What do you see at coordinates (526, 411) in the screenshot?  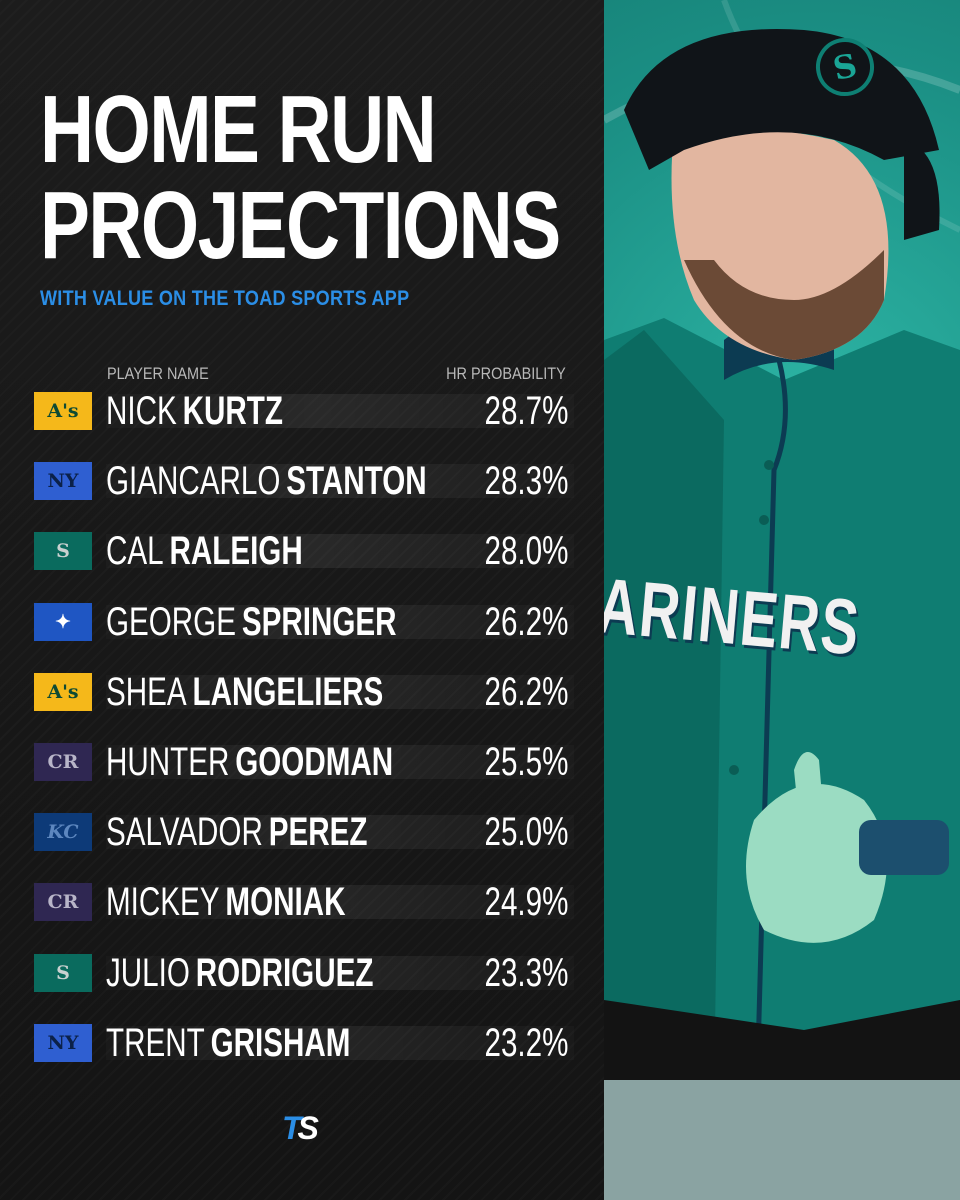 I see `hr-probability-value: 28.7%` at bounding box center [526, 411].